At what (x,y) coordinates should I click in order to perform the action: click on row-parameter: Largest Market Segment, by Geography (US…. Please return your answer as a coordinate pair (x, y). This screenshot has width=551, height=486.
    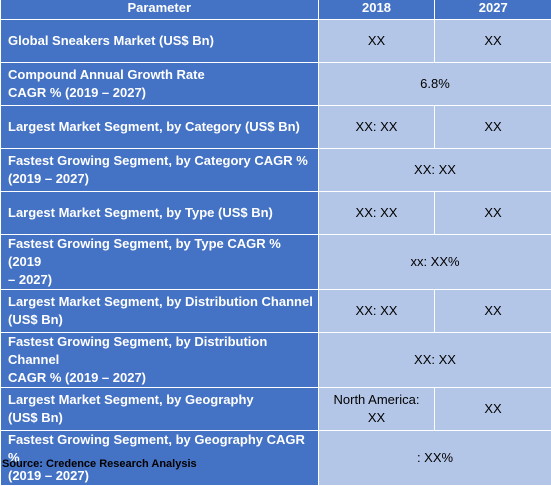
    Looking at the image, I should click on (160, 409).